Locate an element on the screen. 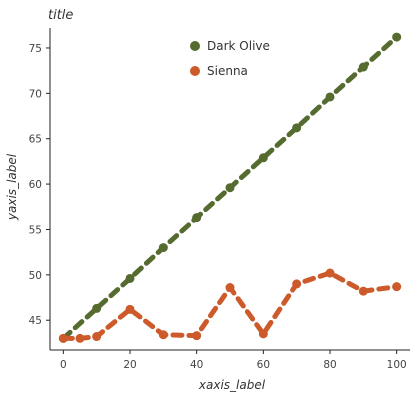 The height and width of the screenshot is (400, 415). y-tick-label: 60 is located at coordinates (35, 185).